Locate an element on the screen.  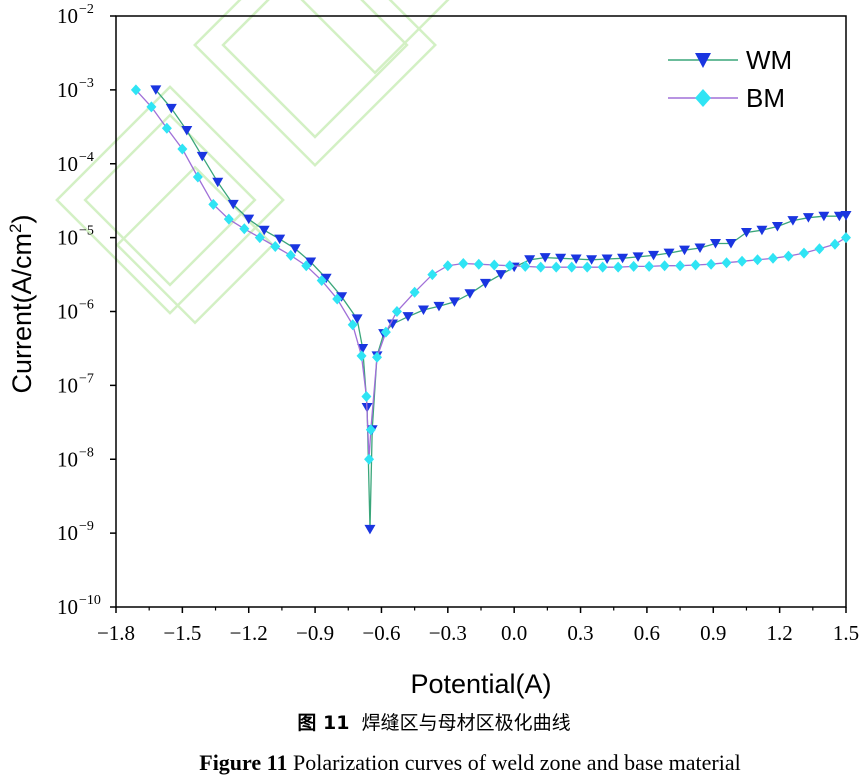
caption-chinese-text: 焊缝区与母材区极化曲线 is located at coordinates (466, 723).